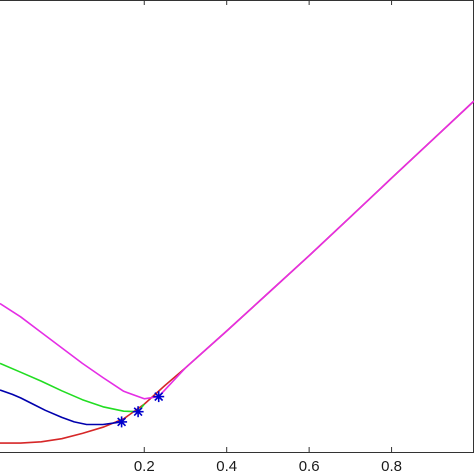 The width and height of the screenshot is (474, 474). What do you see at coordinates (226, 466) in the screenshot?
I see `x-tick-label: 0.4` at bounding box center [226, 466].